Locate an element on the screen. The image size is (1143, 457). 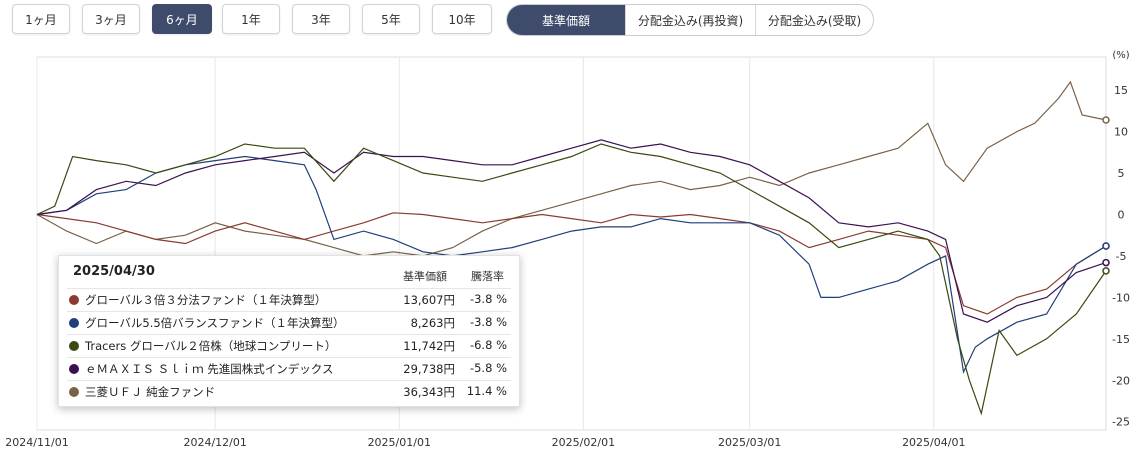
y-tick-label: 10 is located at coordinates (1121, 132).